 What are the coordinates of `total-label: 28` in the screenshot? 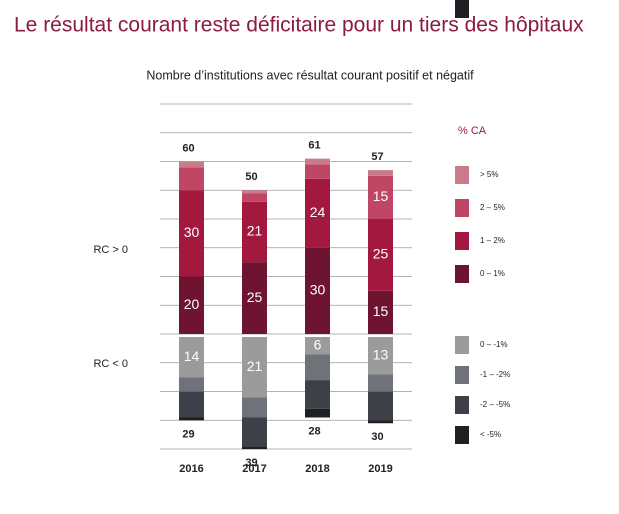 It's located at (314, 431).